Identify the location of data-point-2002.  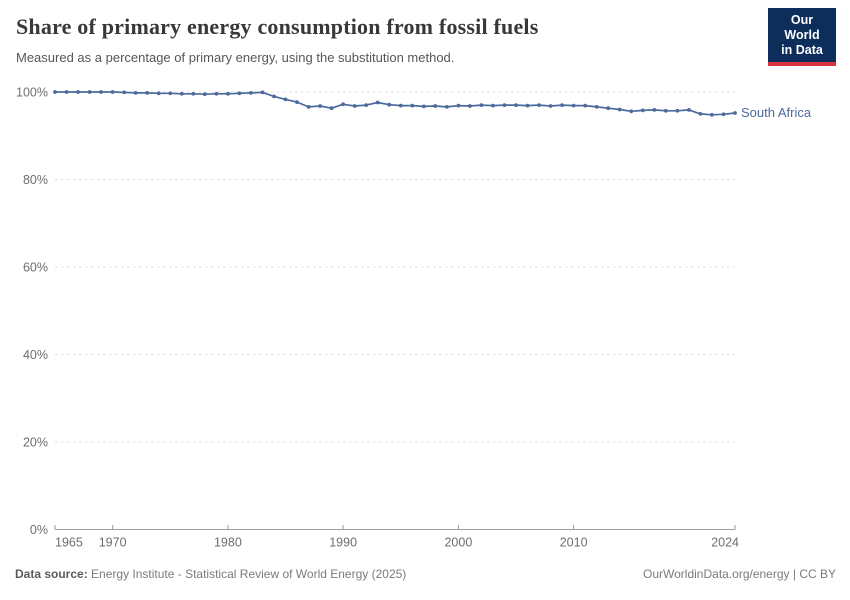
(481, 105).